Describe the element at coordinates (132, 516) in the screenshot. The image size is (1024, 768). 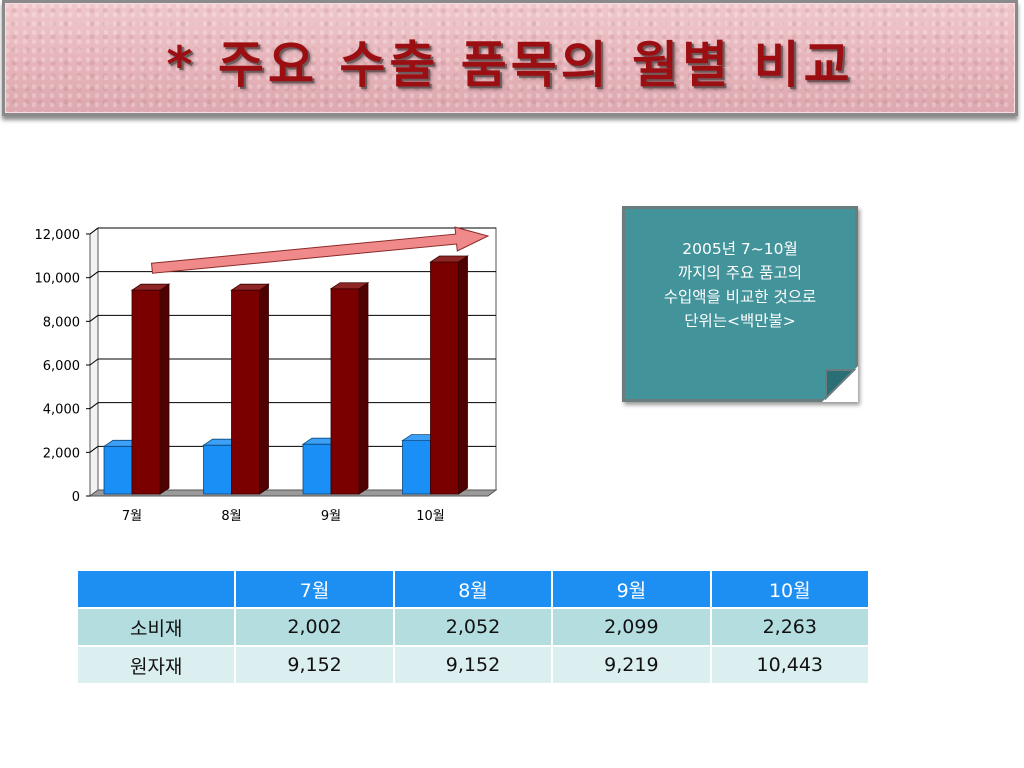
I see `x-tick-label: 7월` at that location.